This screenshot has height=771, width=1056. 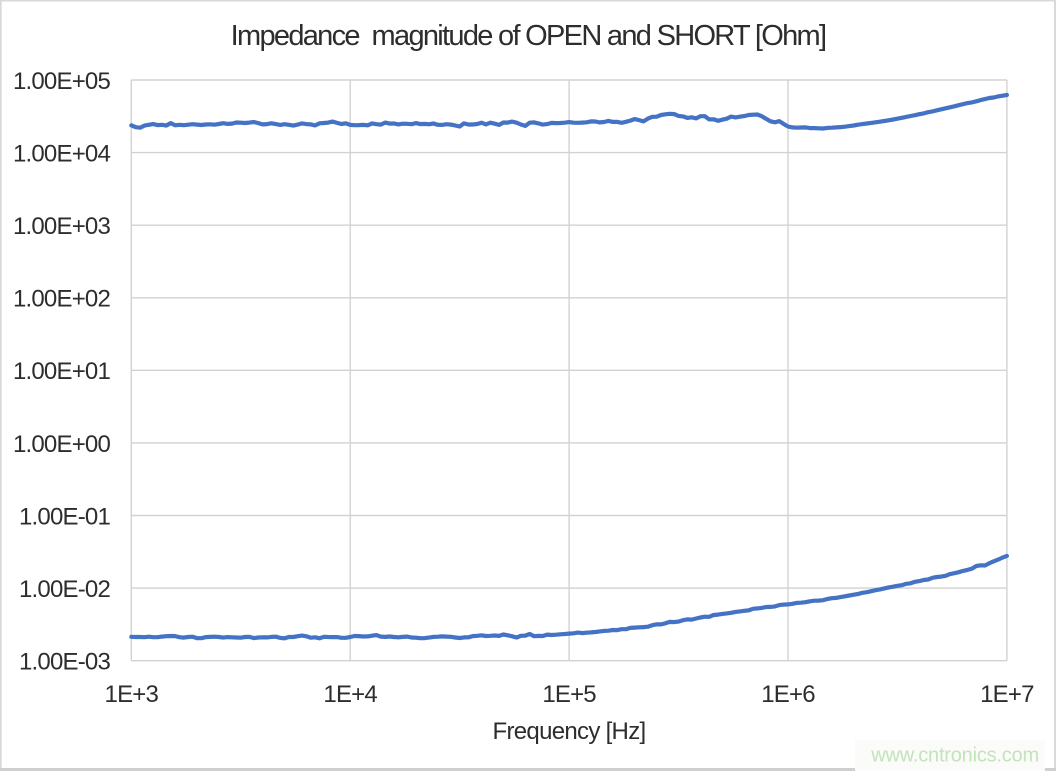 What do you see at coordinates (350, 694) in the screenshot?
I see `svg-text: 1E+4` at bounding box center [350, 694].